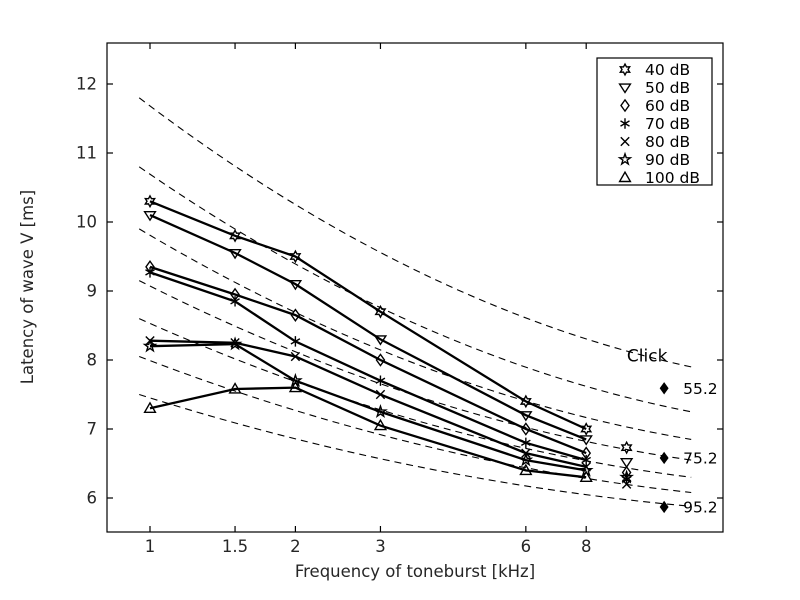 Image resolution: width=800 pixels, height=600 pixels. Describe the element at coordinates (667, 124) in the screenshot. I see `legend-label: 70 dB` at that location.